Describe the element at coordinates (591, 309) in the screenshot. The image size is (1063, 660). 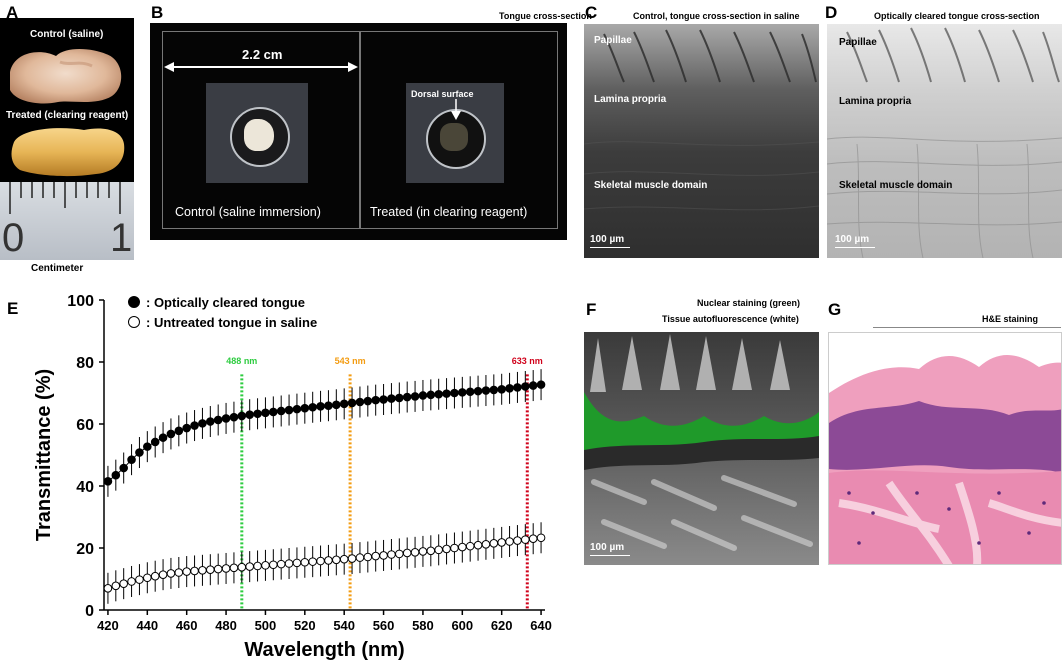
I see `panel-letter-f: F` at that location.